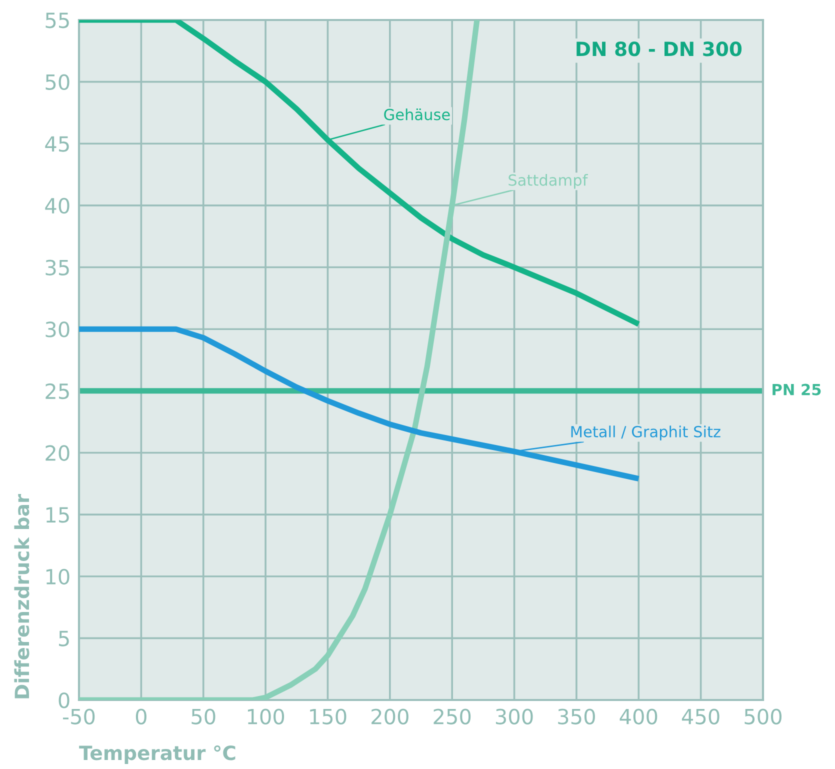 This screenshot has width=835, height=769. Describe the element at coordinates (64, 700) in the screenshot. I see `y-tick-label: 0` at that location.